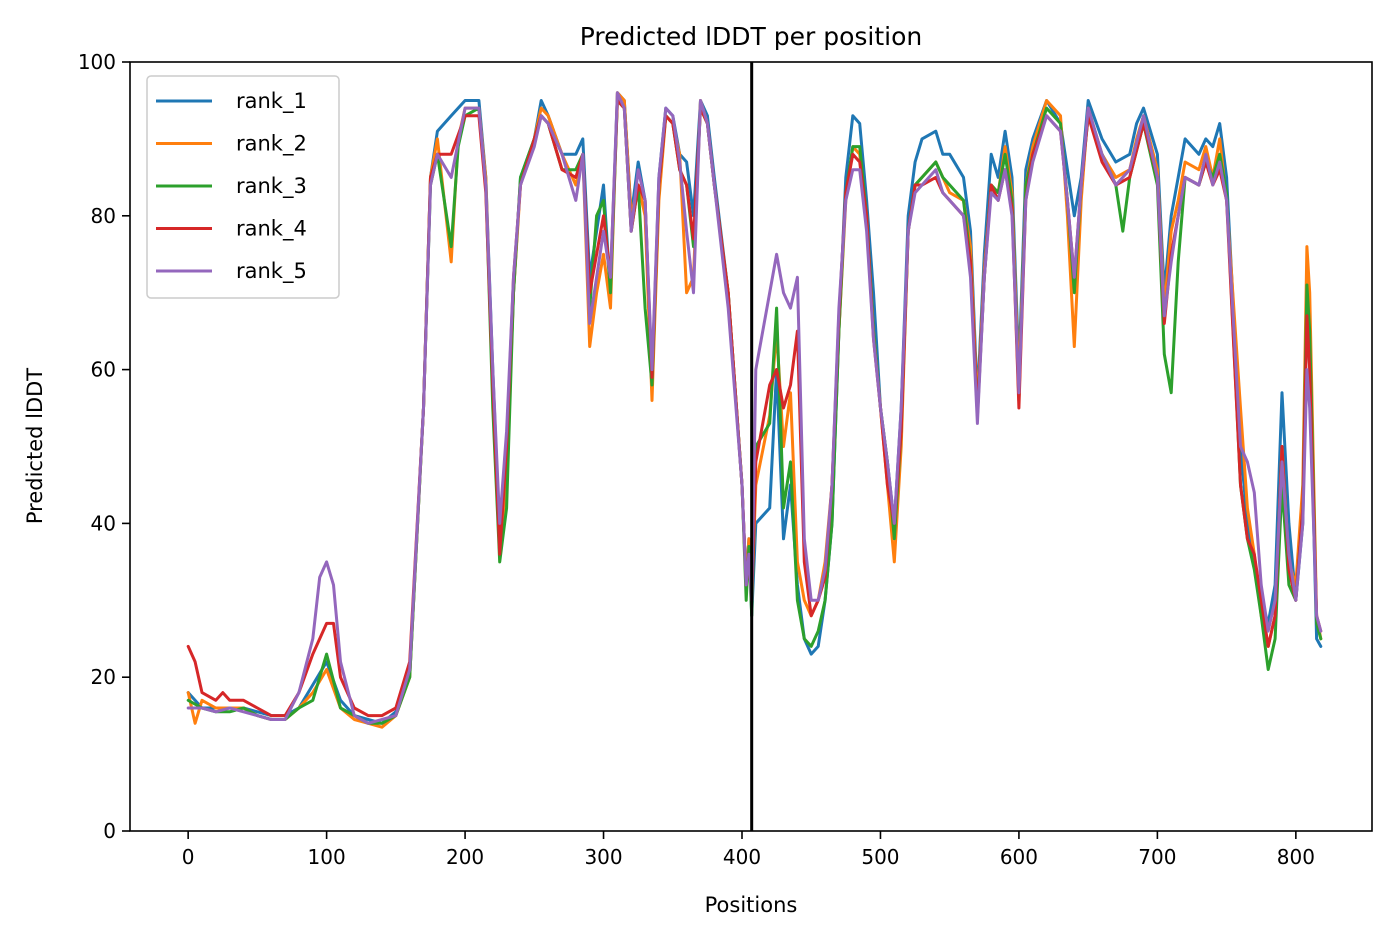 The image size is (1391, 939). What do you see at coordinates (109, 831) in the screenshot?
I see `y-tick-label: 0` at bounding box center [109, 831].